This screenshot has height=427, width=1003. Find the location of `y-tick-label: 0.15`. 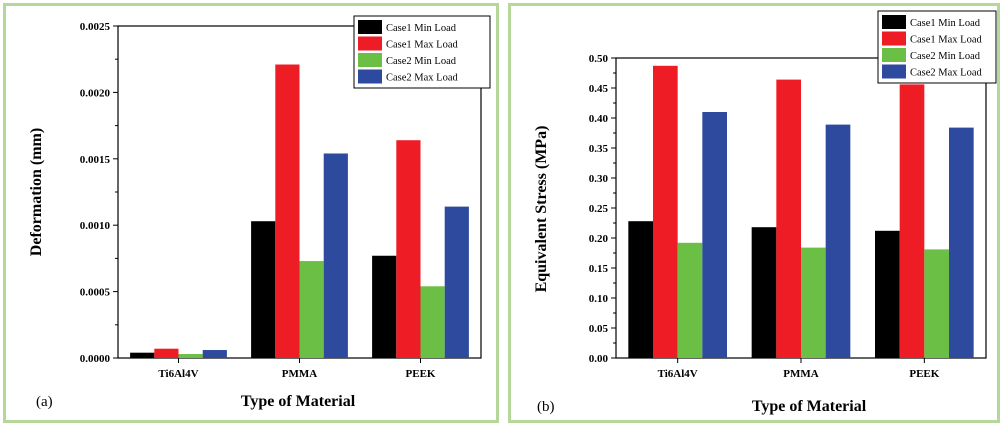

y-tick-label: 0.15 is located at coordinates (599, 269).